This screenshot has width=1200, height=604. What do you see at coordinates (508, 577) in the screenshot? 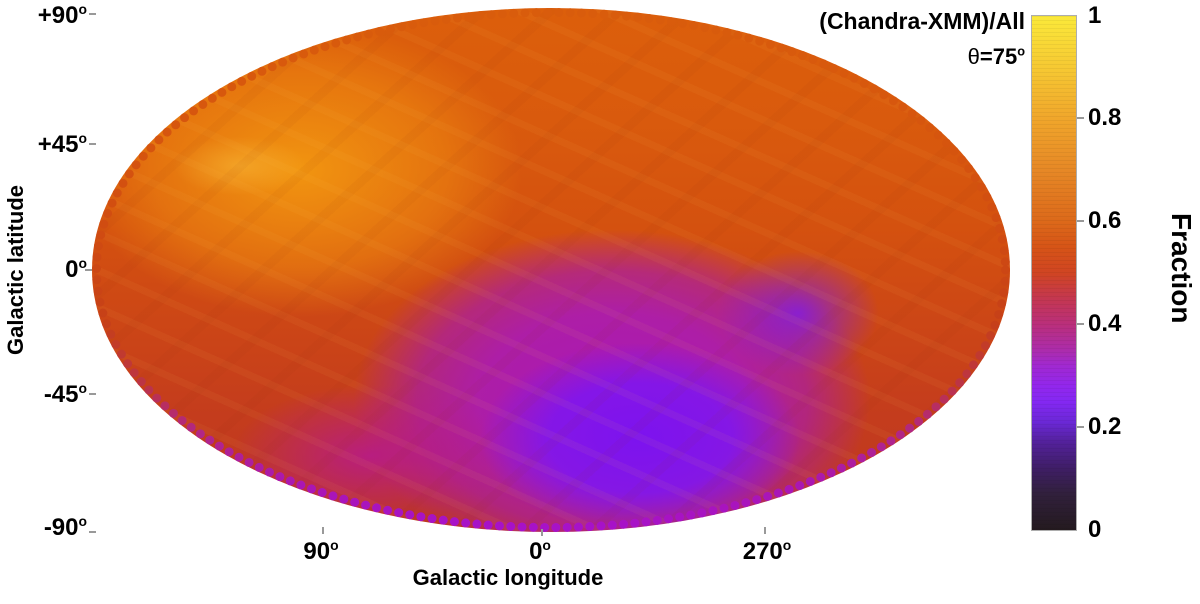
I see `x-axis-title: Galactic longitude` at bounding box center [508, 577].